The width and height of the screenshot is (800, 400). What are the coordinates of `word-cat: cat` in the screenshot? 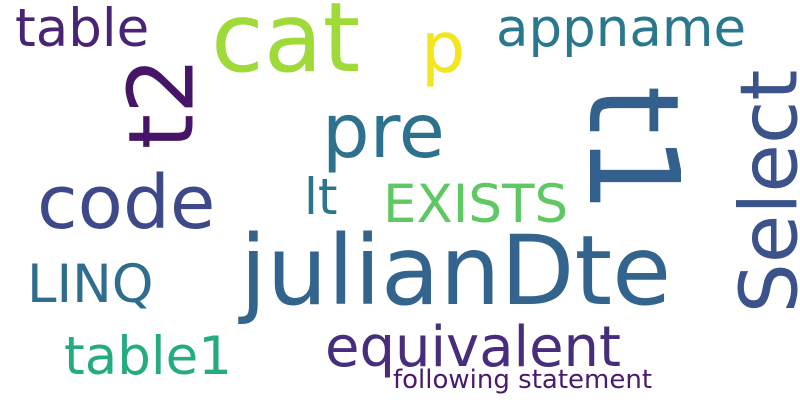 It's located at (286, 47).